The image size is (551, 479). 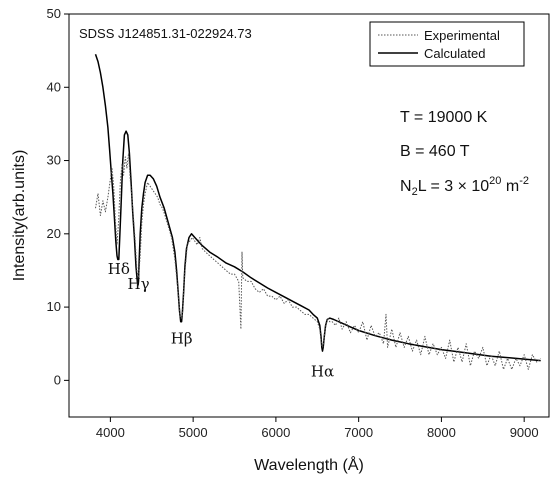 What do you see at coordinates (435, 151) in the screenshot?
I see `field-label: B = 460 T` at bounding box center [435, 151].